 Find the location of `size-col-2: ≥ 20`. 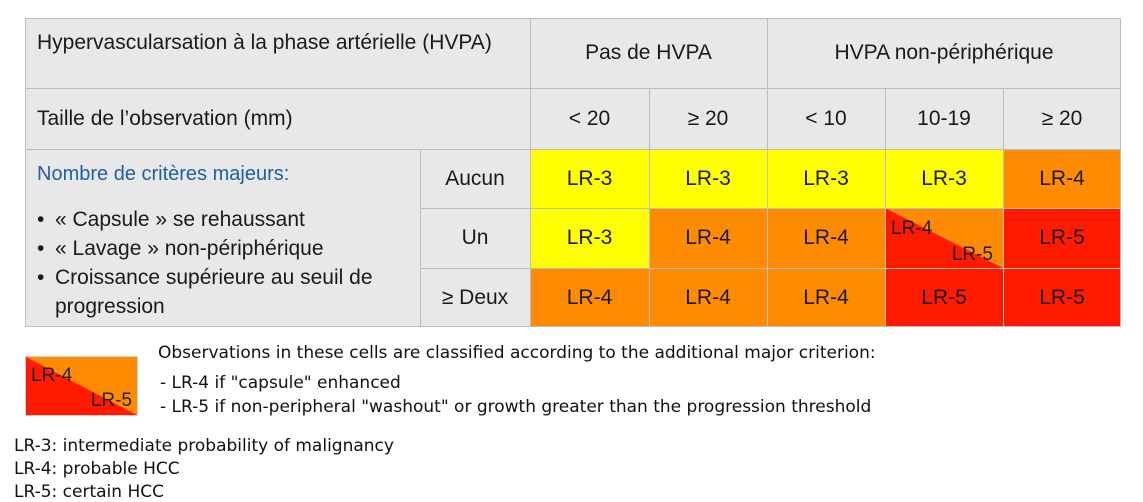

size-col-2: ≥ 20 is located at coordinates (708, 118).